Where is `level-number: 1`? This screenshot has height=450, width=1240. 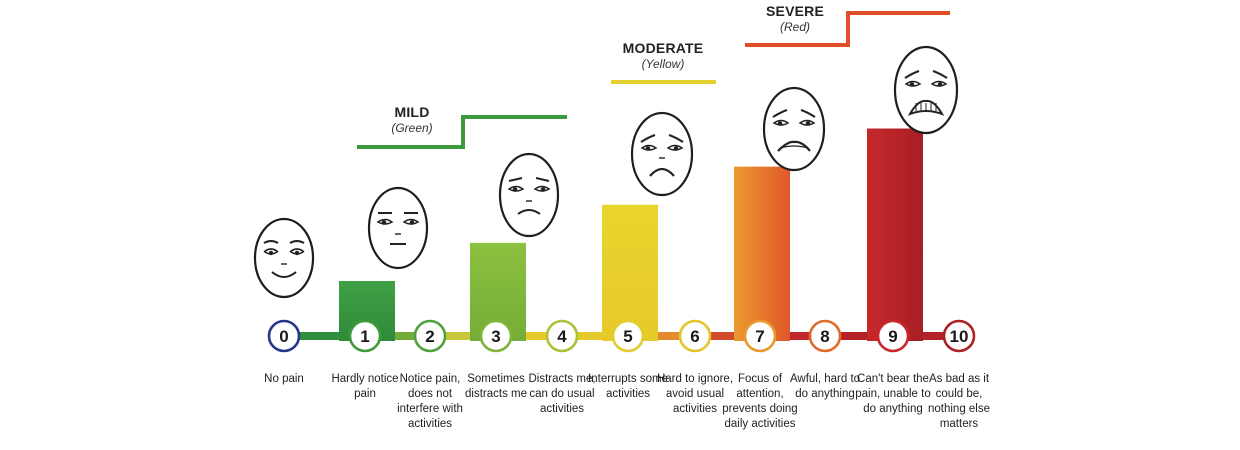
level-number: 1 is located at coordinates (364, 336).